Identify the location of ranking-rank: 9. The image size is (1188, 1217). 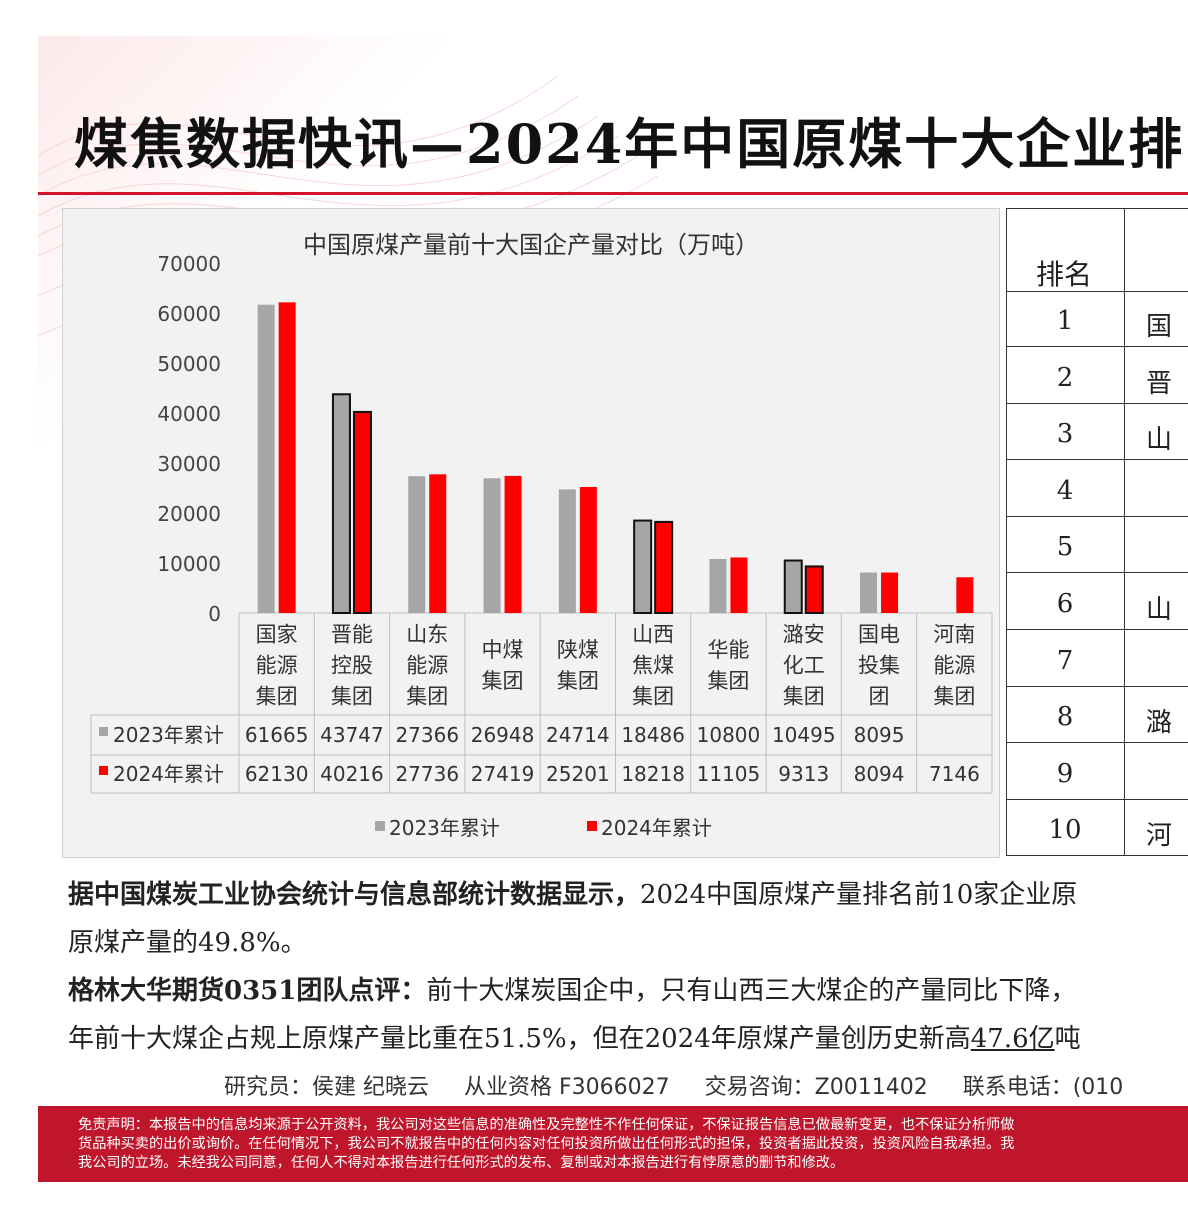
(1065, 773).